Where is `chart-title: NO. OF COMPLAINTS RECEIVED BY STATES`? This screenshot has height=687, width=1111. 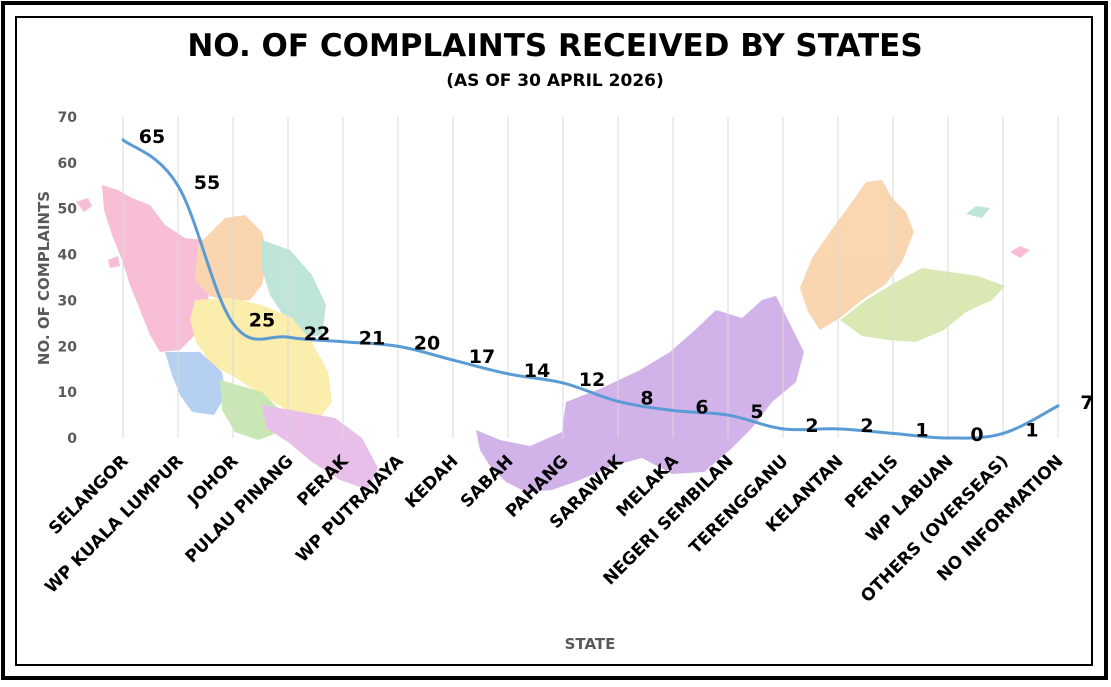
chart-title: NO. OF COMPLAINTS RECEIVED BY STATES is located at coordinates (554, 46).